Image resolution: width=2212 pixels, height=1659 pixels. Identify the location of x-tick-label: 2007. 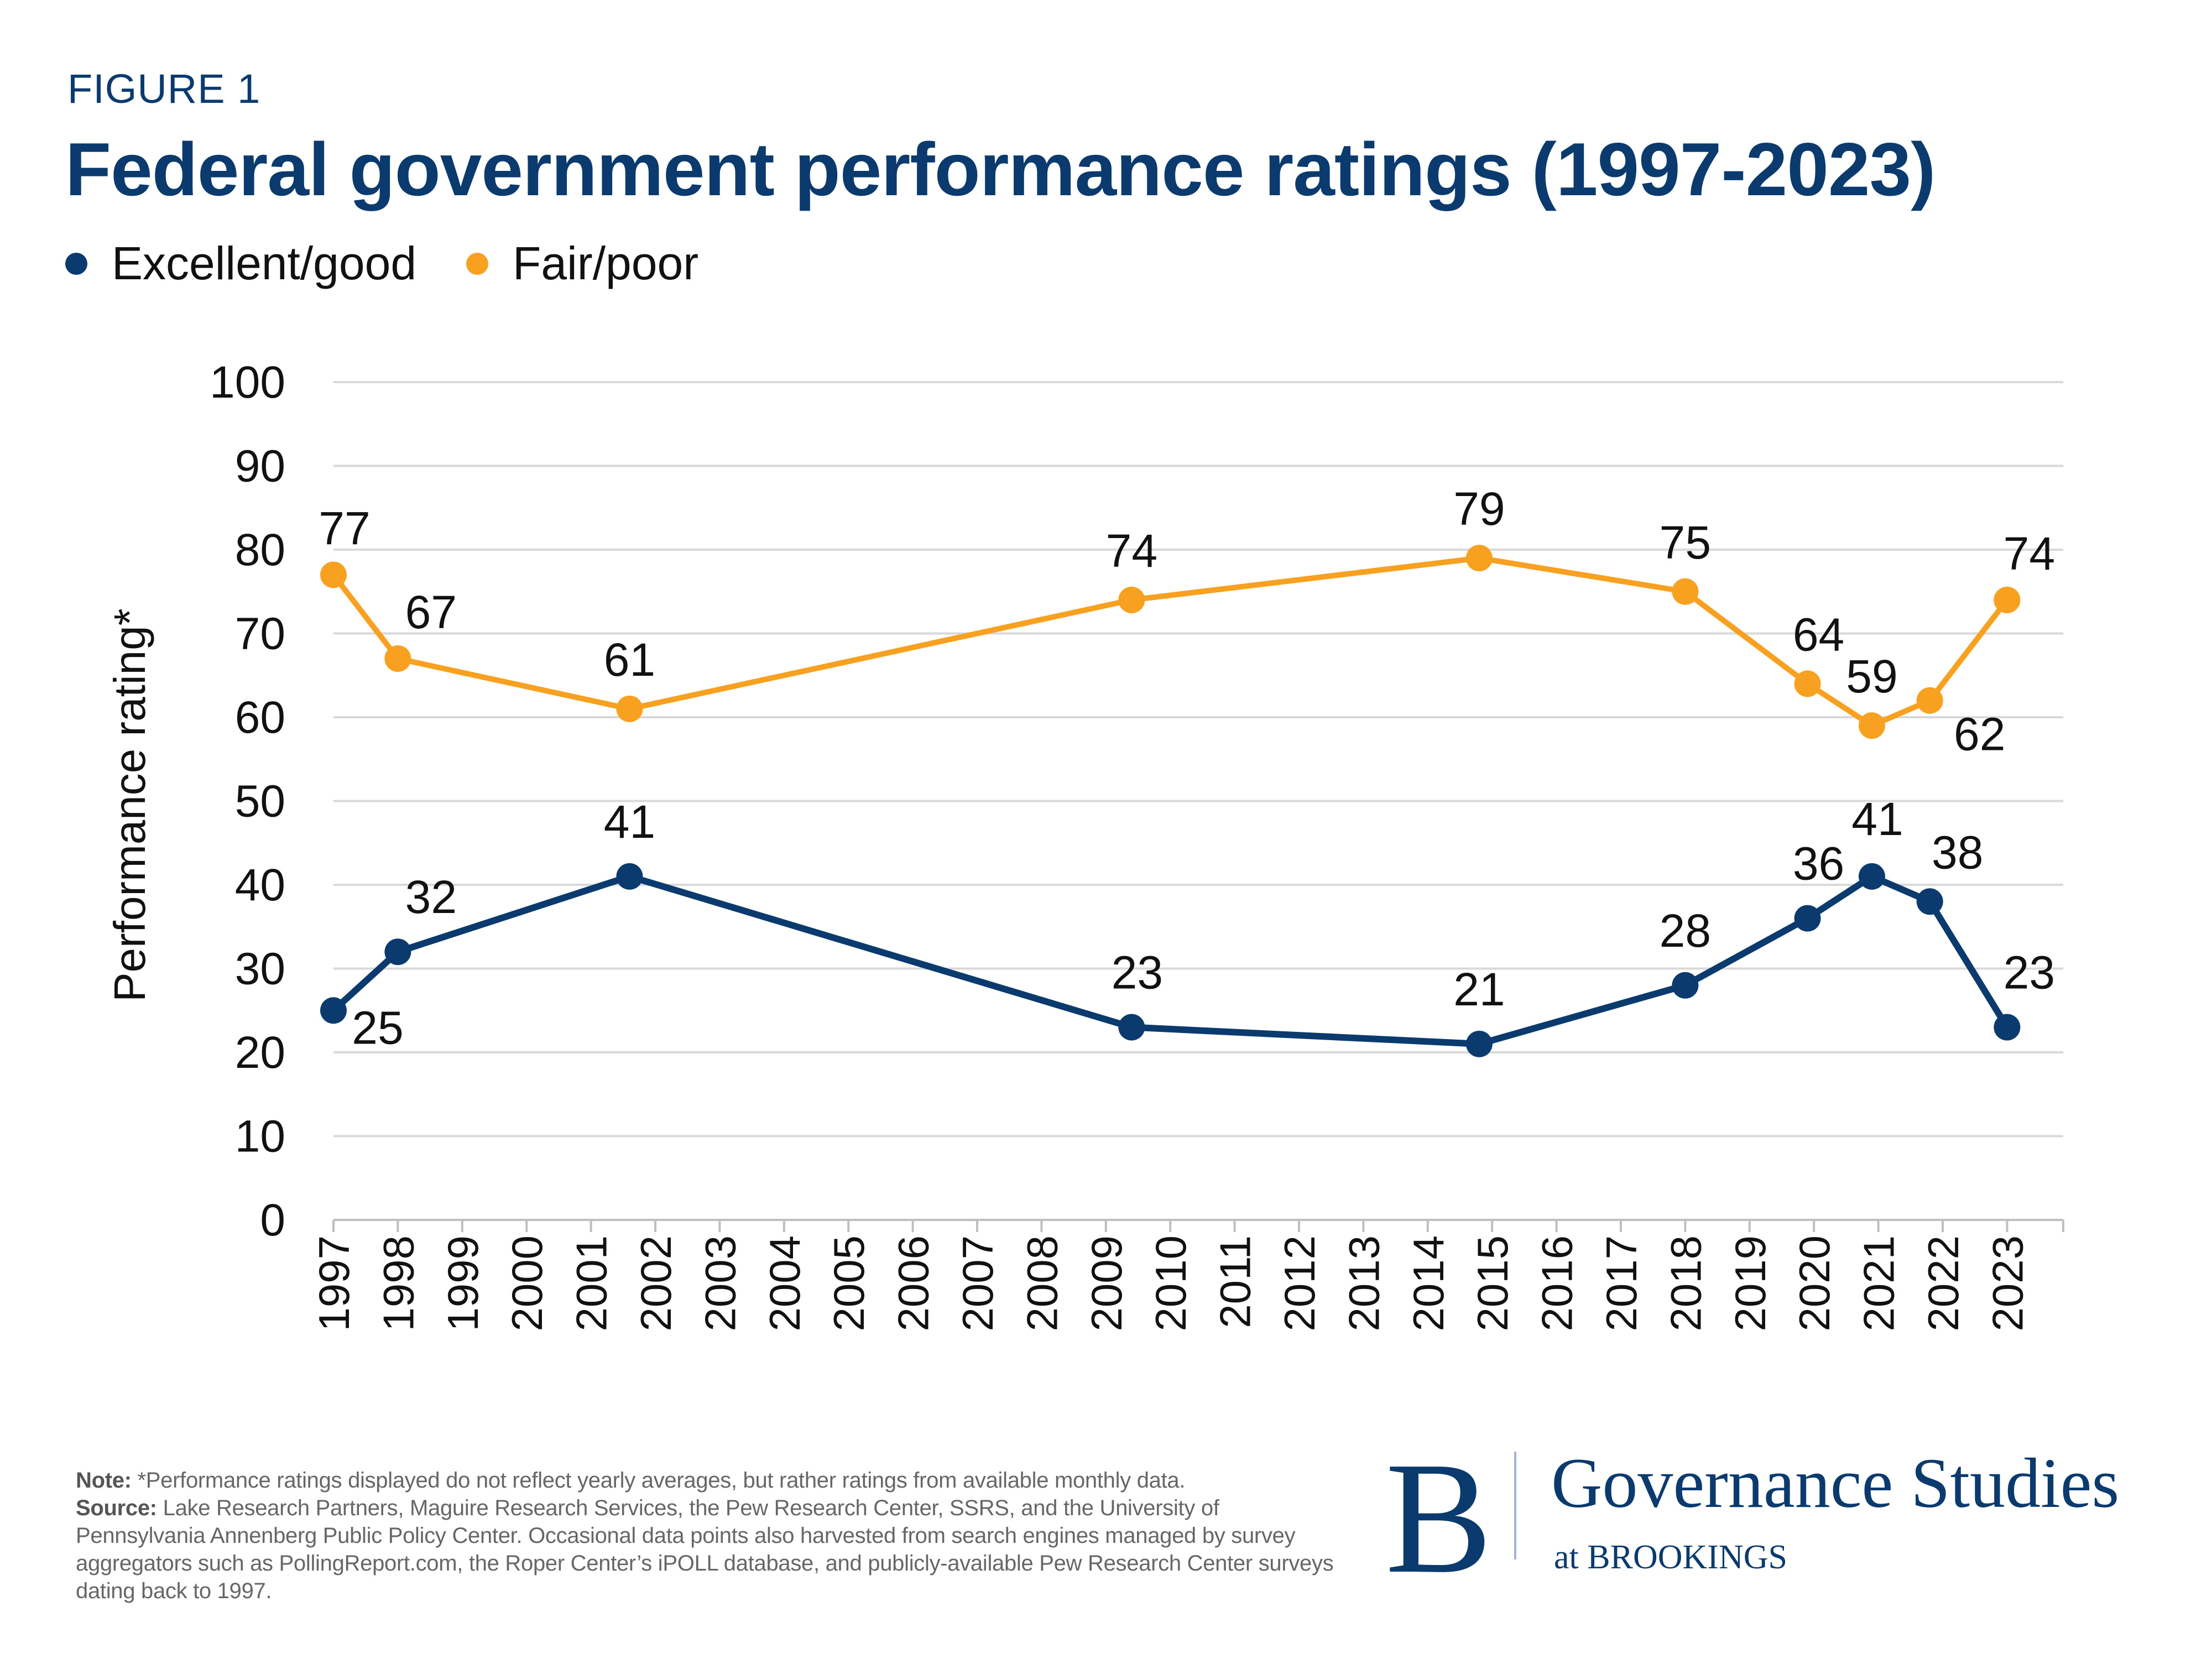
(978, 1284).